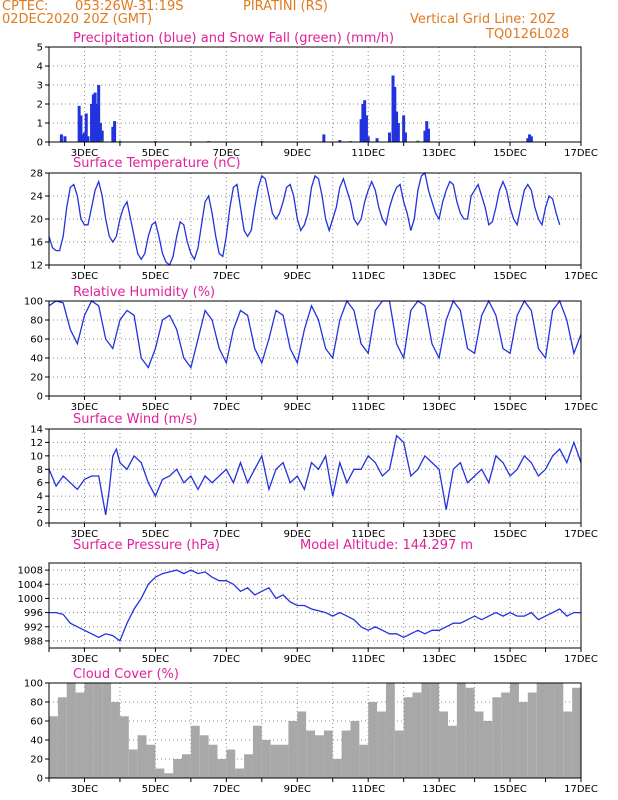 The width and height of the screenshot is (618, 800). Describe the element at coordinates (33, 627) in the screenshot. I see `y-tick-label: 992` at that location.